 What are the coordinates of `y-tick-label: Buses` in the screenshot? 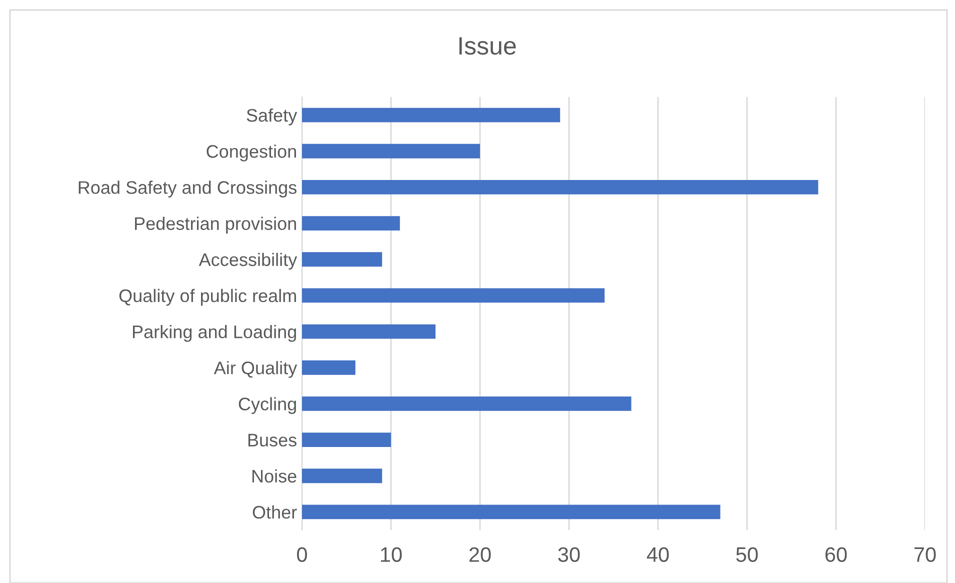 It's located at (272, 440).